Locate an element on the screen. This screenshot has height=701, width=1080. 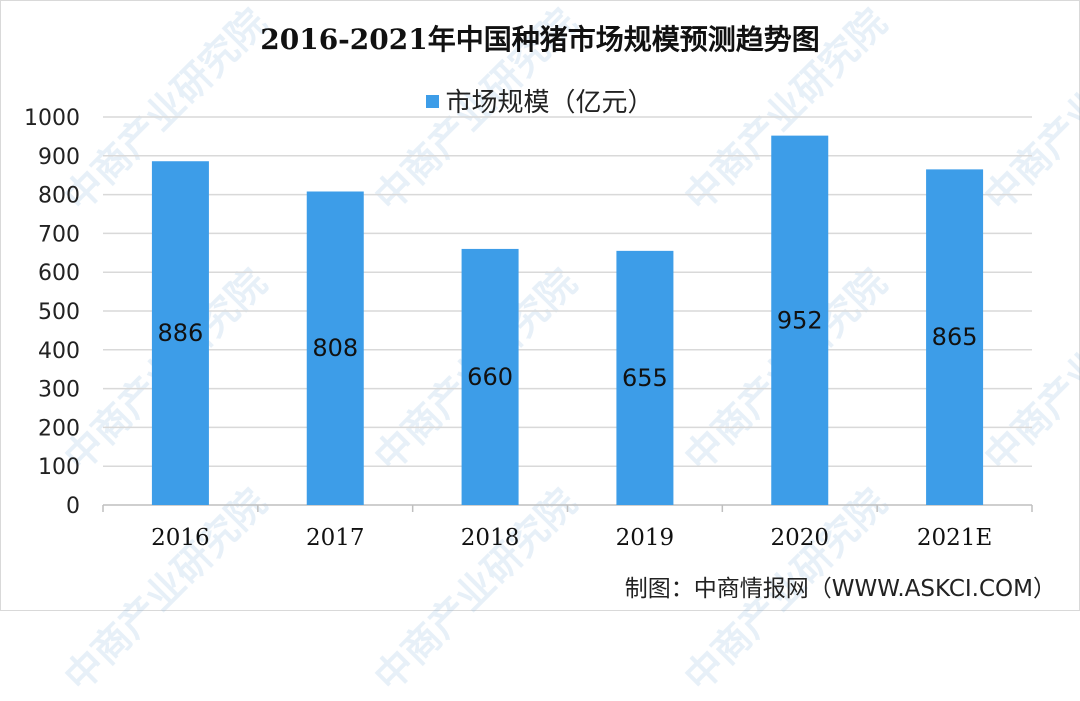
data-label: 865 is located at coordinates (955, 337).